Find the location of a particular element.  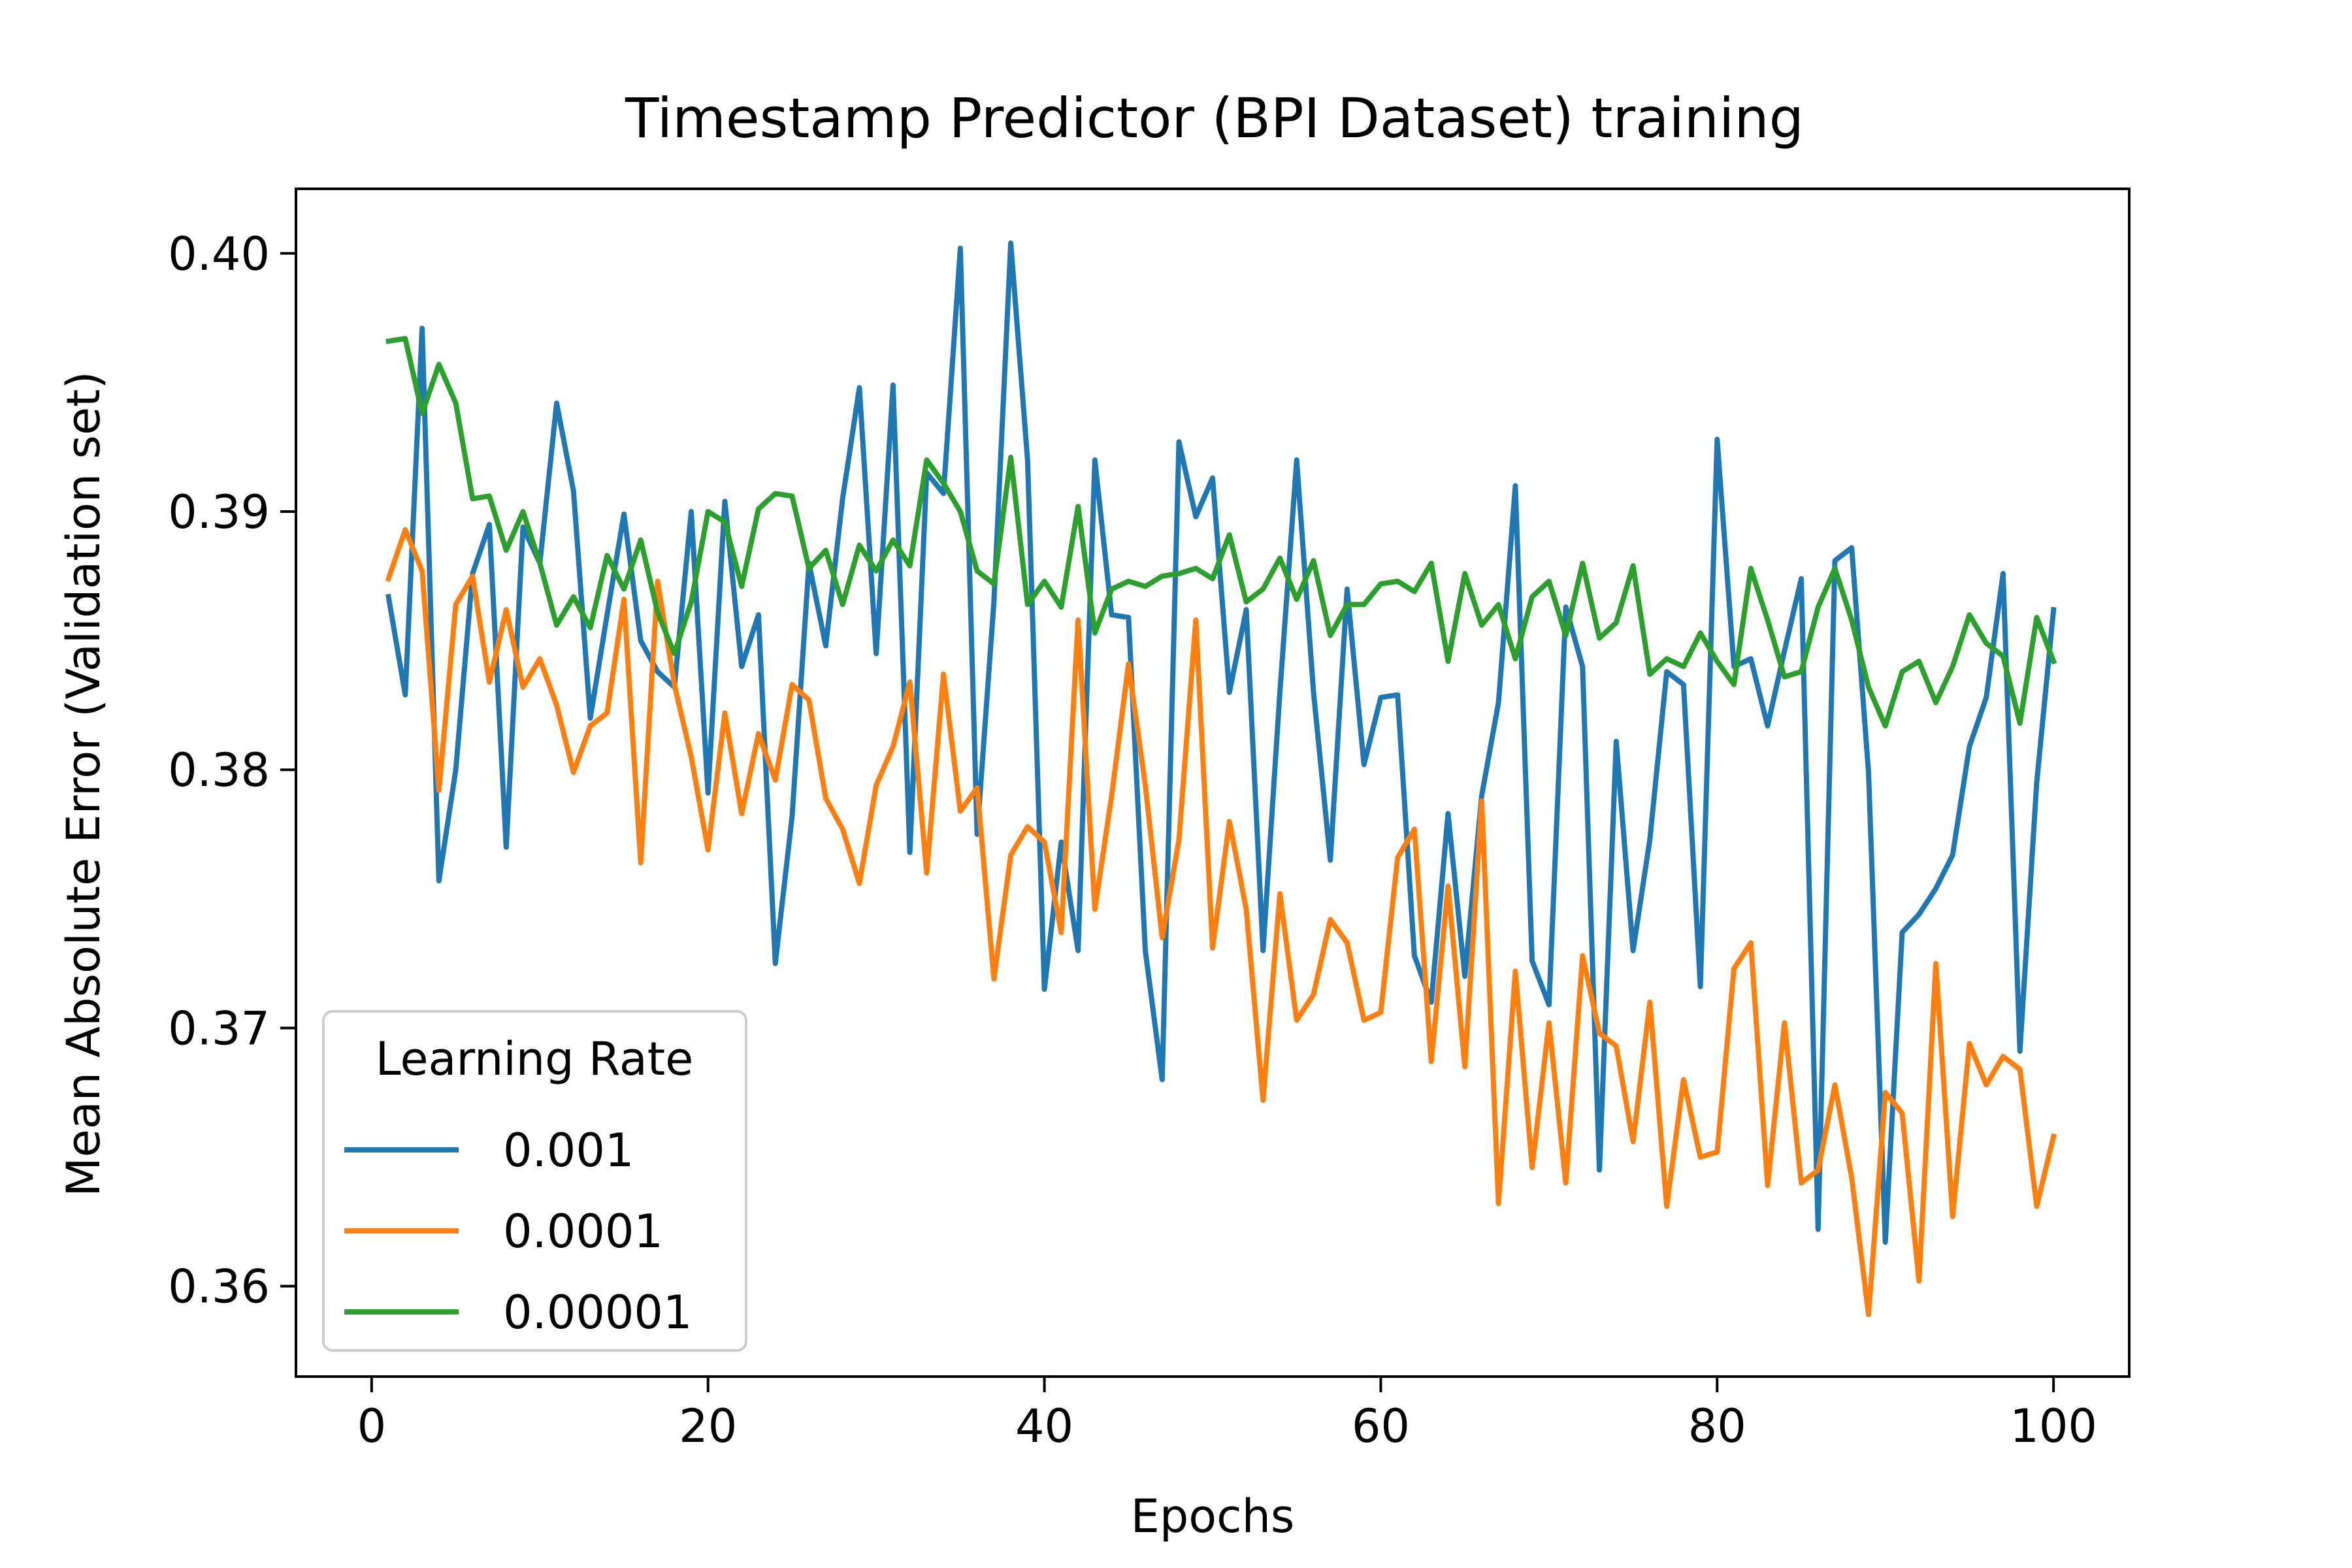

y-axis-ticks: 0.36 0.37 0.38 0.39 0.40 is located at coordinates (232, 770).